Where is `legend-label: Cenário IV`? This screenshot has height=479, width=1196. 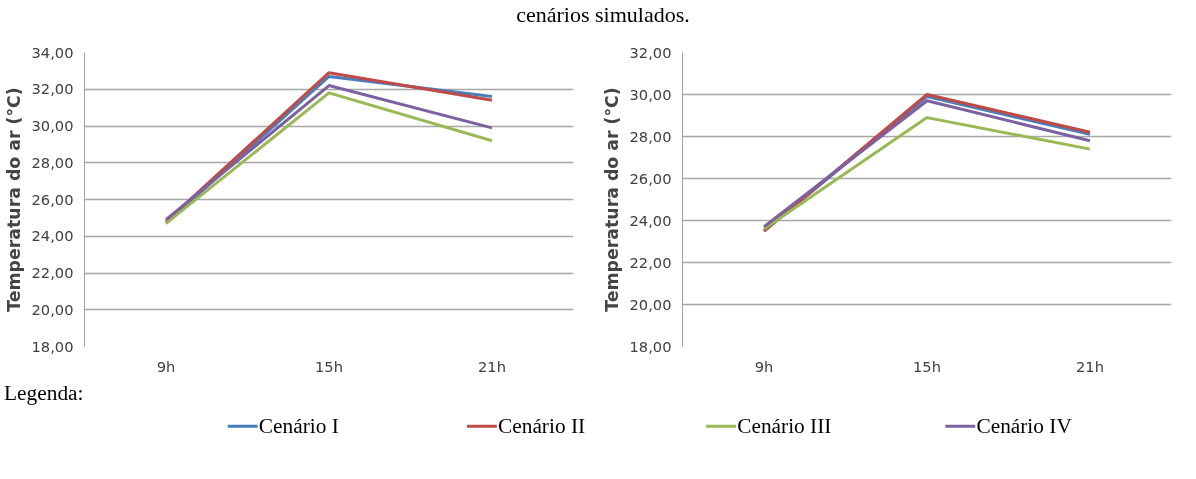
legend-label: Cenário IV is located at coordinates (1024, 426).